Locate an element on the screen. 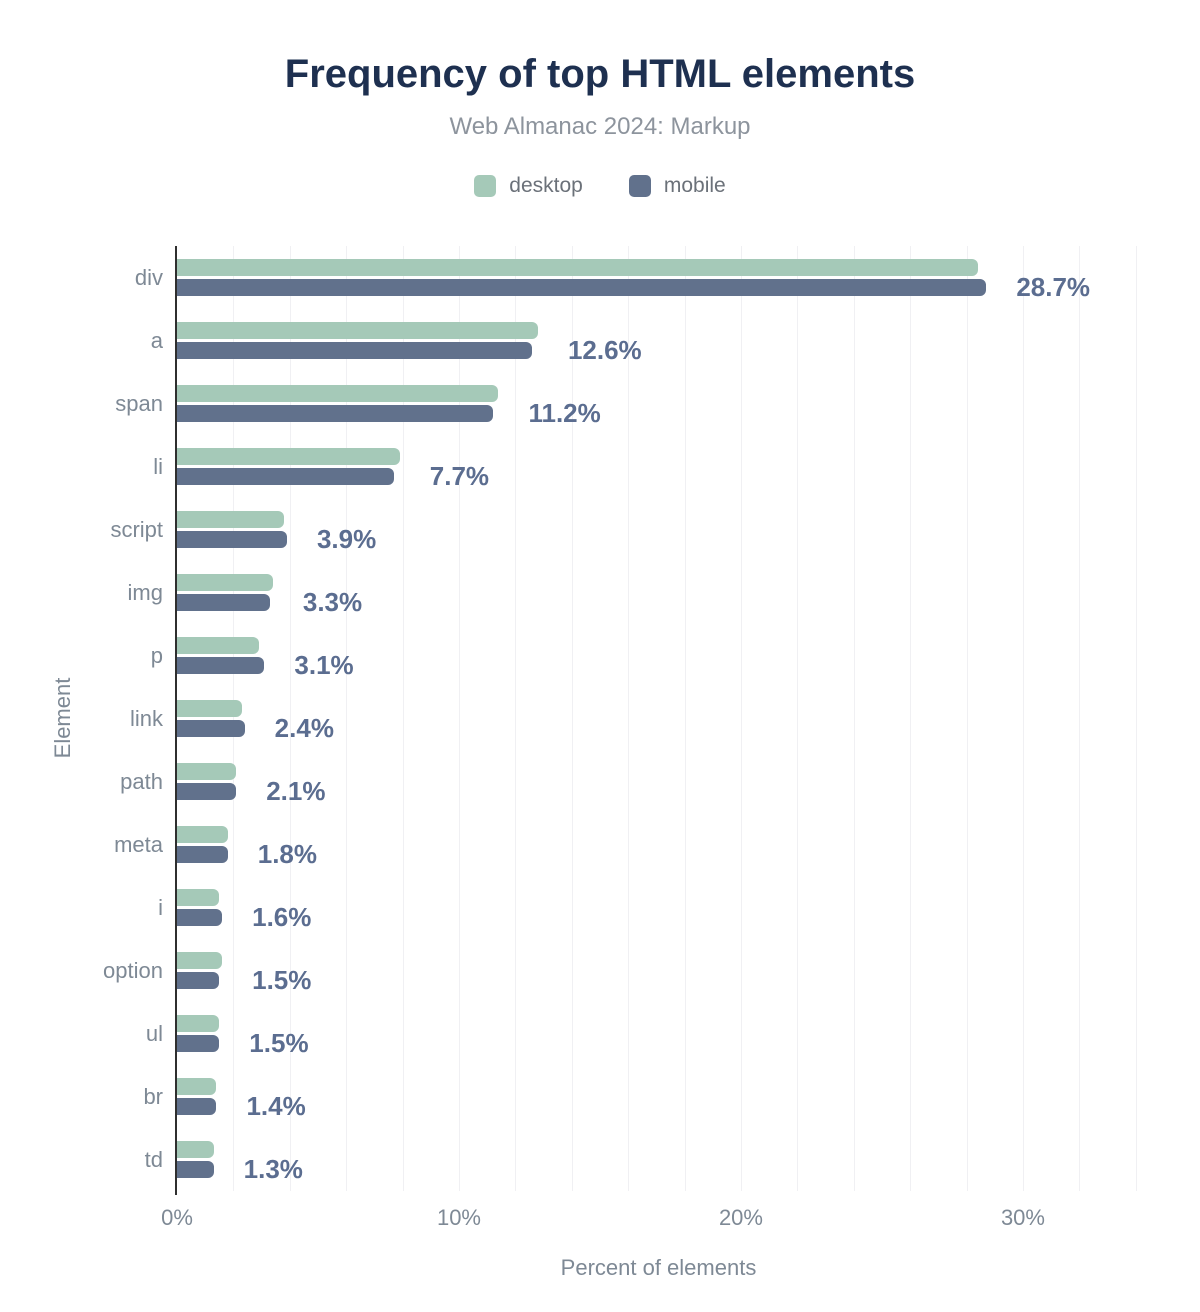 This screenshot has width=1200, height=1312. legend-item-desktop: desktop is located at coordinates (528, 186).